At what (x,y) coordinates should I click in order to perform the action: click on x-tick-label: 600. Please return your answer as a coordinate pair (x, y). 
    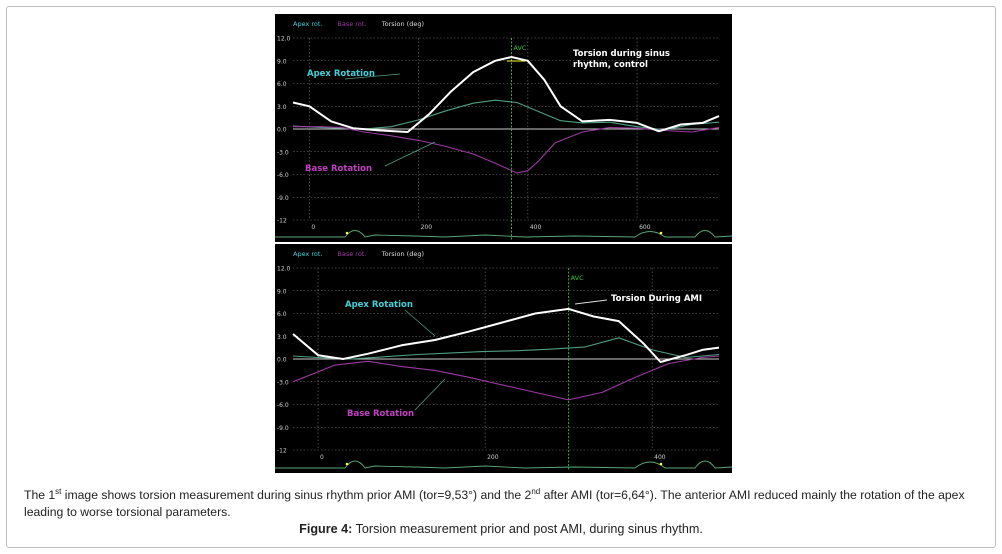
    Looking at the image, I should click on (645, 227).